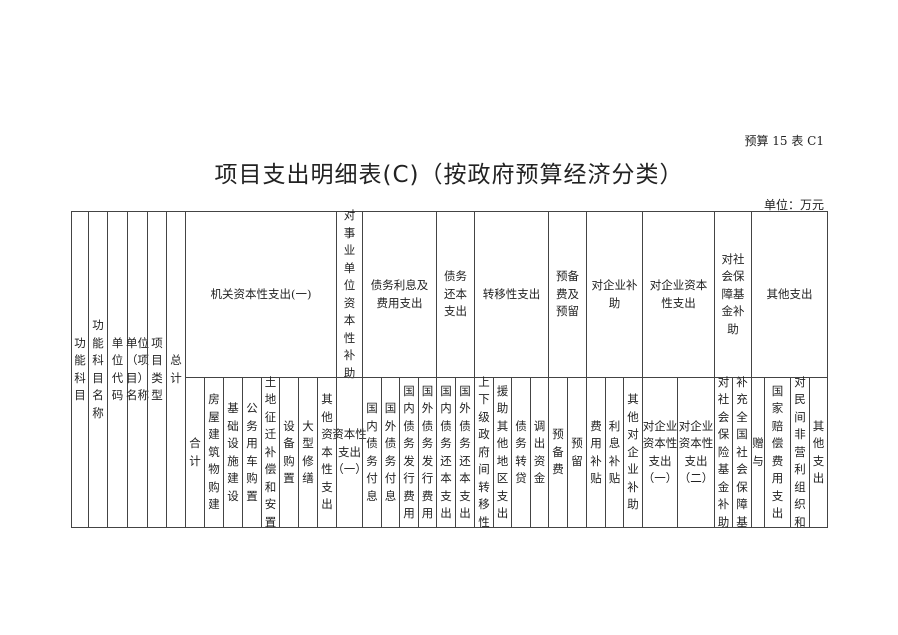 The image size is (898, 635). I want to click on subcolumn-header: 房屋建筑物购建, so click(214, 452).